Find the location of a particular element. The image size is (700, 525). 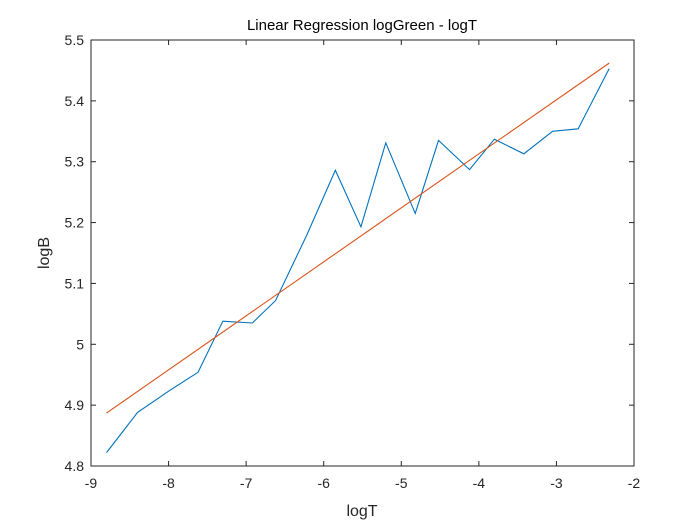

y-tick-label: 4.8 is located at coordinates (75, 466).